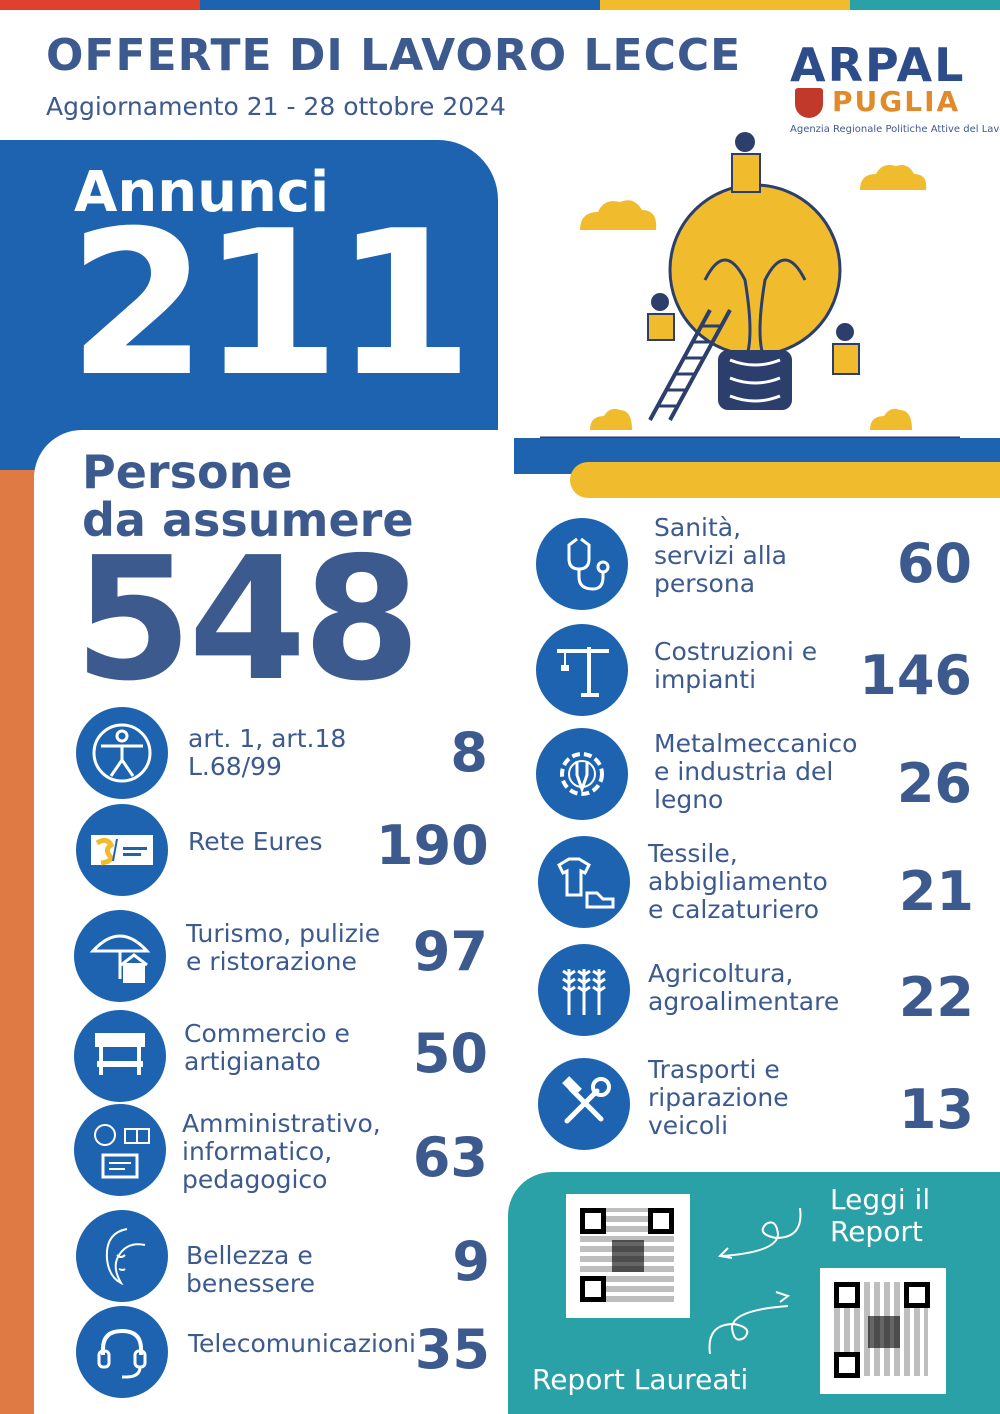  What do you see at coordinates (267, 1033) in the screenshot?
I see `category-label-line: Commercio e` at bounding box center [267, 1033].